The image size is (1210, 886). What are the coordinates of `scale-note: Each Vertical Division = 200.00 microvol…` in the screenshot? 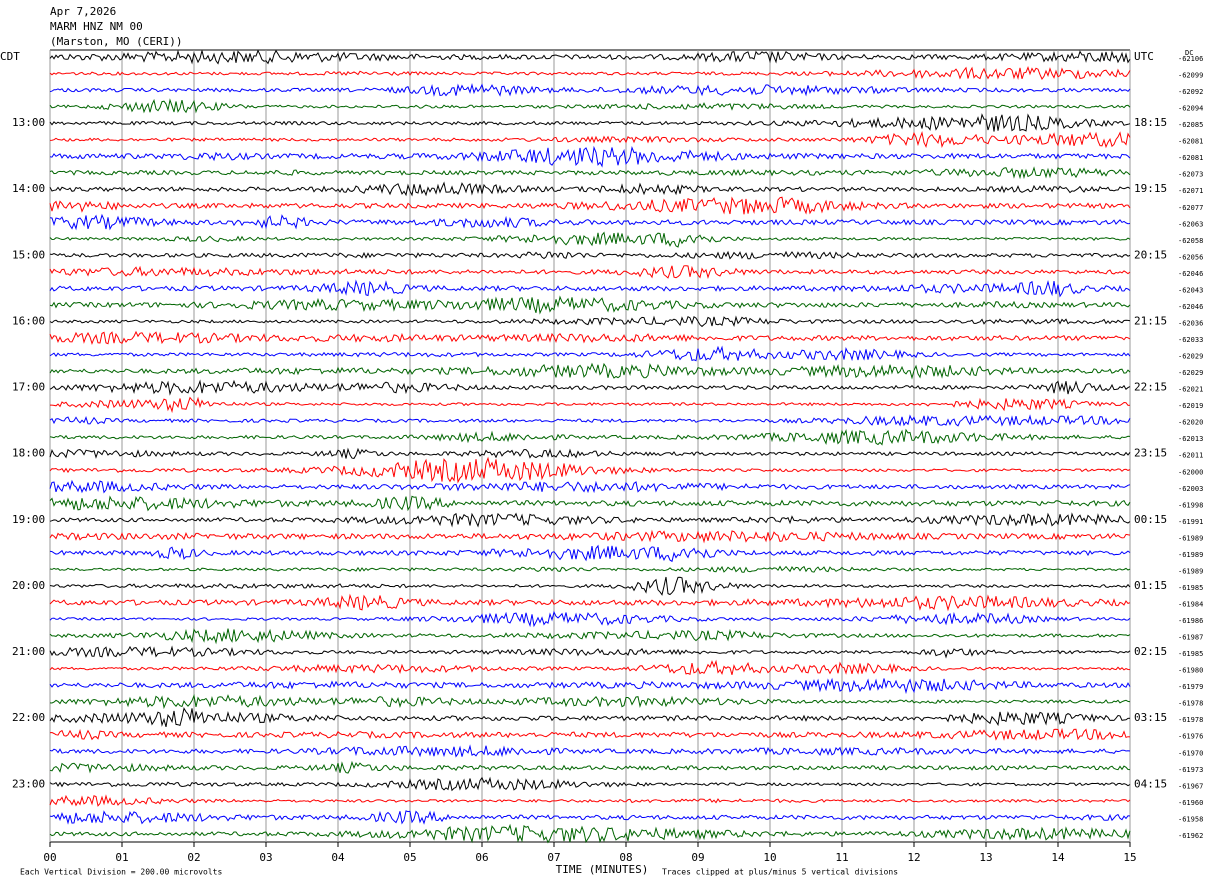 It's located at (121, 872).